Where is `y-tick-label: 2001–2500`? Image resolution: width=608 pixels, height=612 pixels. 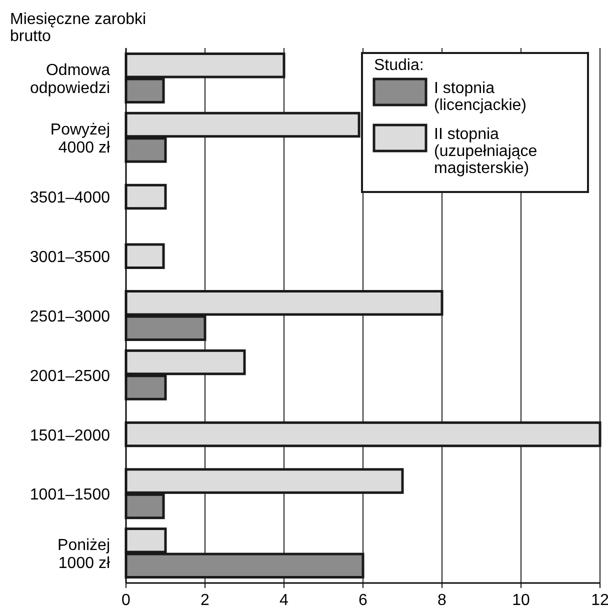
y-tick-label: 2001–2500 is located at coordinates (70, 376).